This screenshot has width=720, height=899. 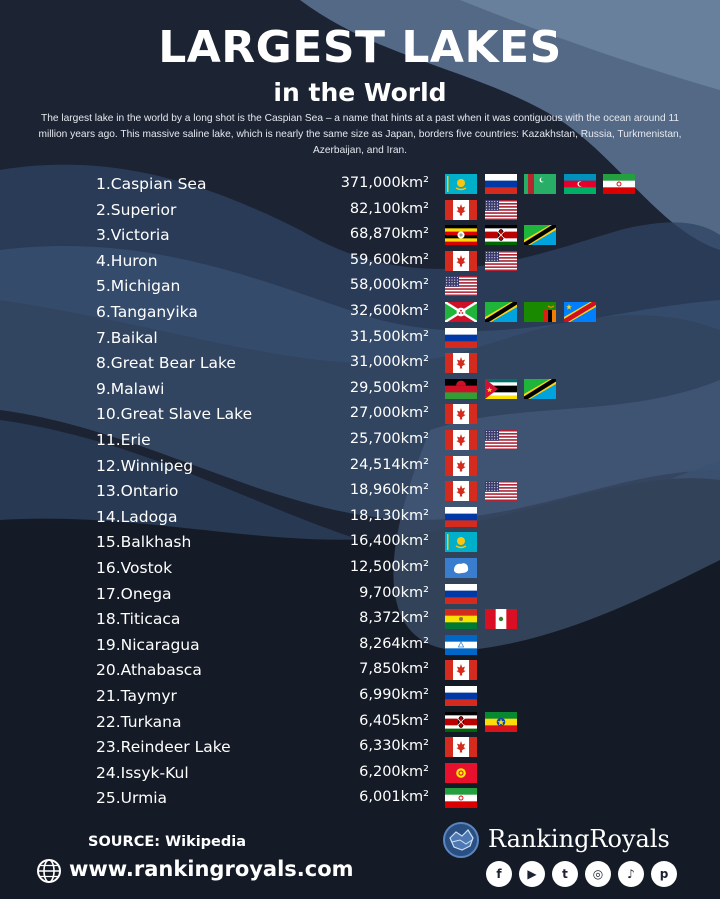 I want to click on twitter-icon: t, so click(x=565, y=874).